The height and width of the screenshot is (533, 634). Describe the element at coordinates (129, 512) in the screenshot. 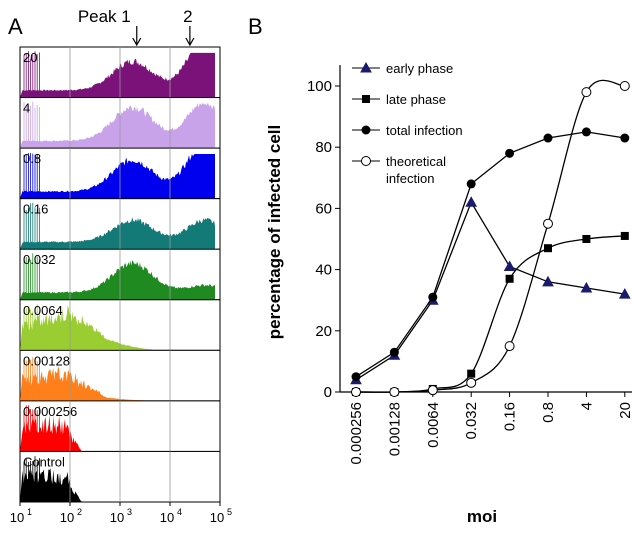

I see `histogram-x-tick-exponent: 3` at that location.